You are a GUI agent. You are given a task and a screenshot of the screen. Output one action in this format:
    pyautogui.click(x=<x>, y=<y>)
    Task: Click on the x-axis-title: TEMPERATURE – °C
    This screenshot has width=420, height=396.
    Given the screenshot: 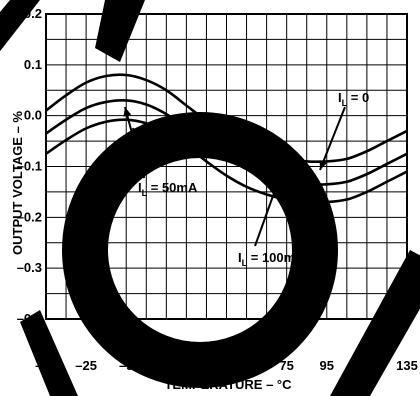 What is the action you would take?
    pyautogui.click(x=228, y=384)
    